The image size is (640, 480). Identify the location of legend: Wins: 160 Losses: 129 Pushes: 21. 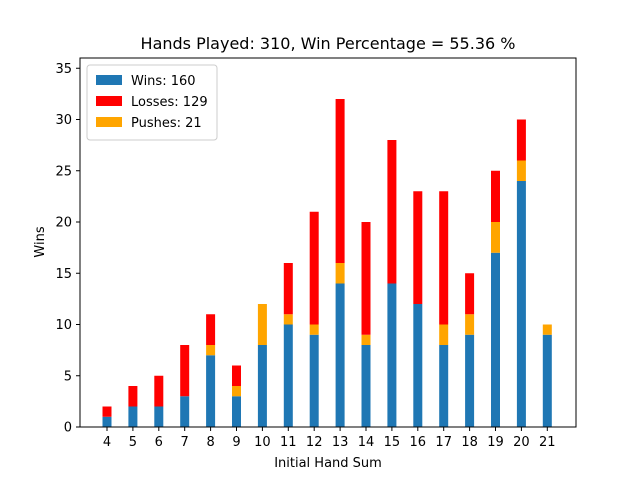
(152, 102).